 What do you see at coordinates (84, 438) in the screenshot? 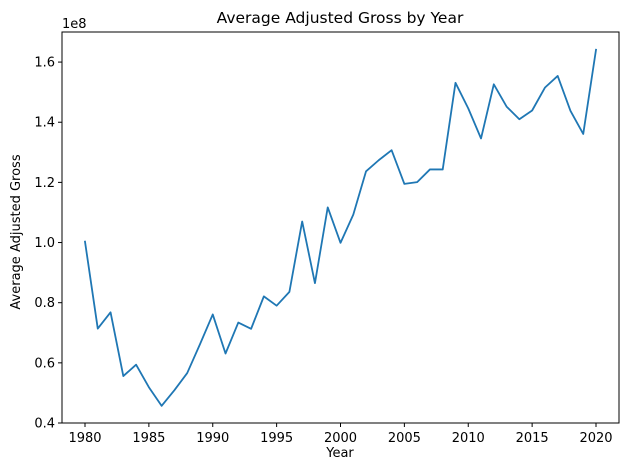
I see `x-tick-label: 1980` at bounding box center [84, 438].